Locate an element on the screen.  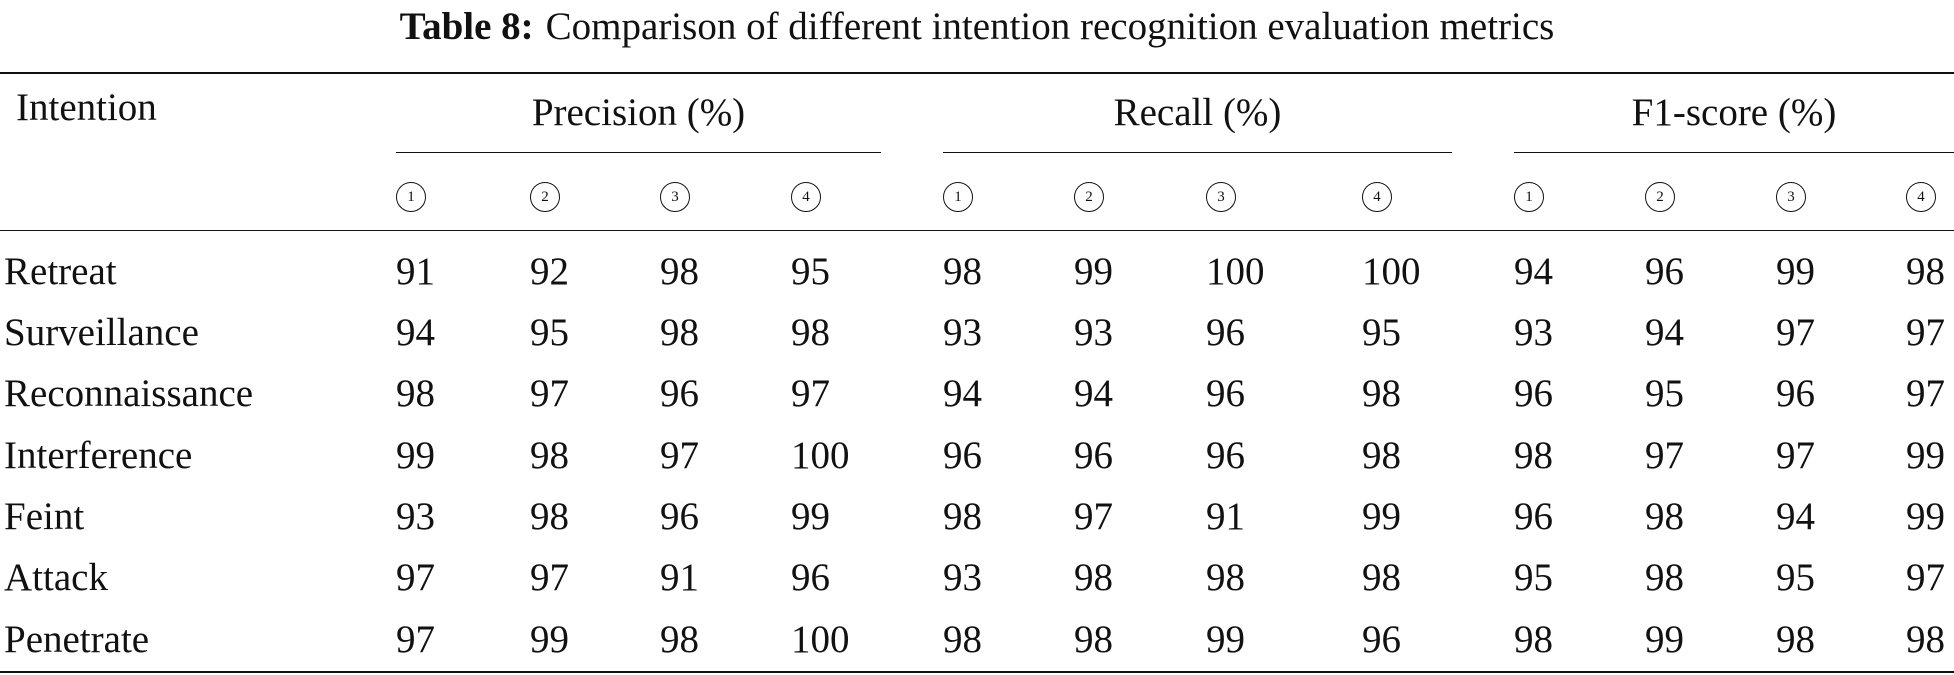
group-header: Precision (%) is located at coordinates (638, 112).